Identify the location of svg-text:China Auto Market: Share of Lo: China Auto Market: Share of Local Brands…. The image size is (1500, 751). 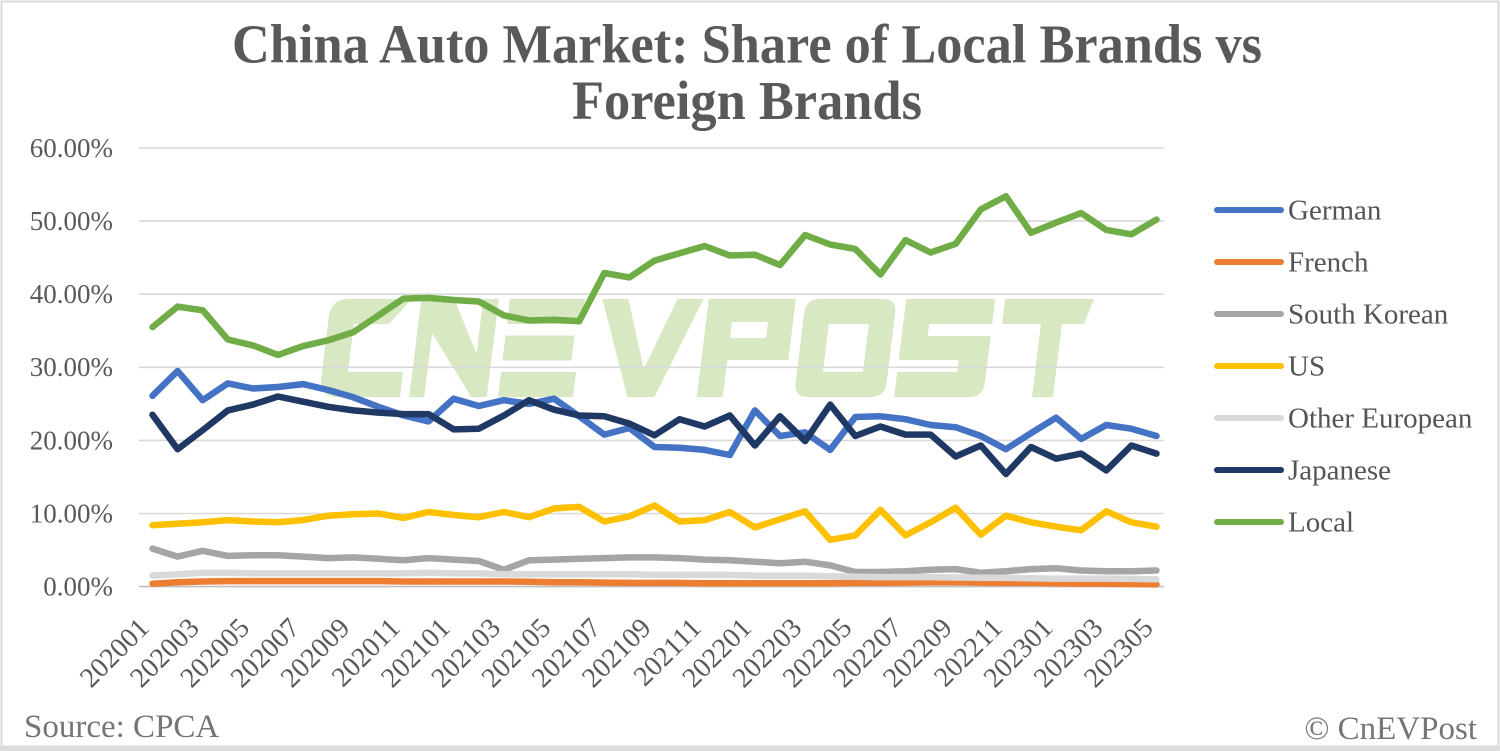
(747, 44).